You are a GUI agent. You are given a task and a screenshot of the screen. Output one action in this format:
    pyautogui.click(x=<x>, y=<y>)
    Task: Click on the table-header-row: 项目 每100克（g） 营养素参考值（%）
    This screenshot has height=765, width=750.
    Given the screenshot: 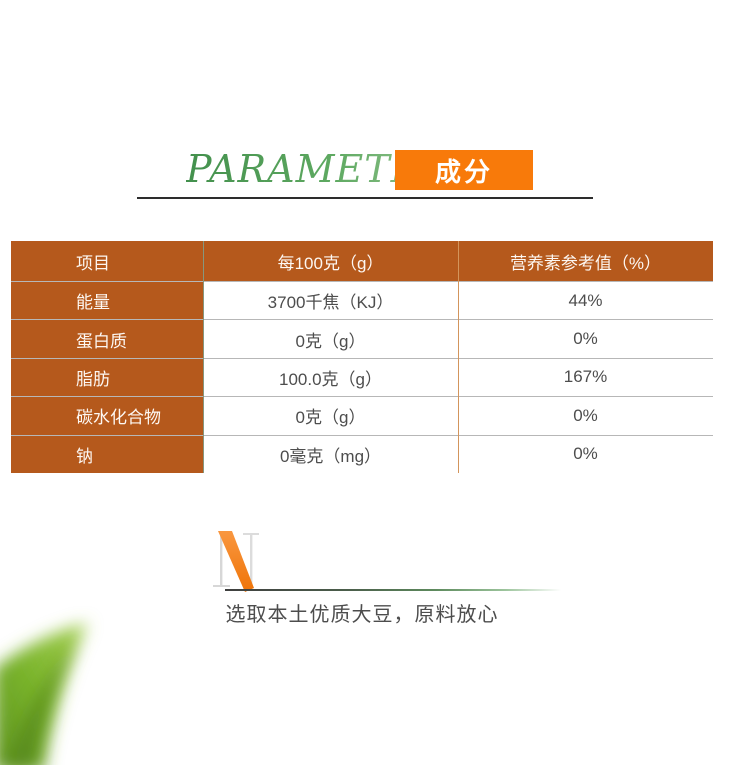 What is the action you would take?
    pyautogui.click(x=362, y=261)
    